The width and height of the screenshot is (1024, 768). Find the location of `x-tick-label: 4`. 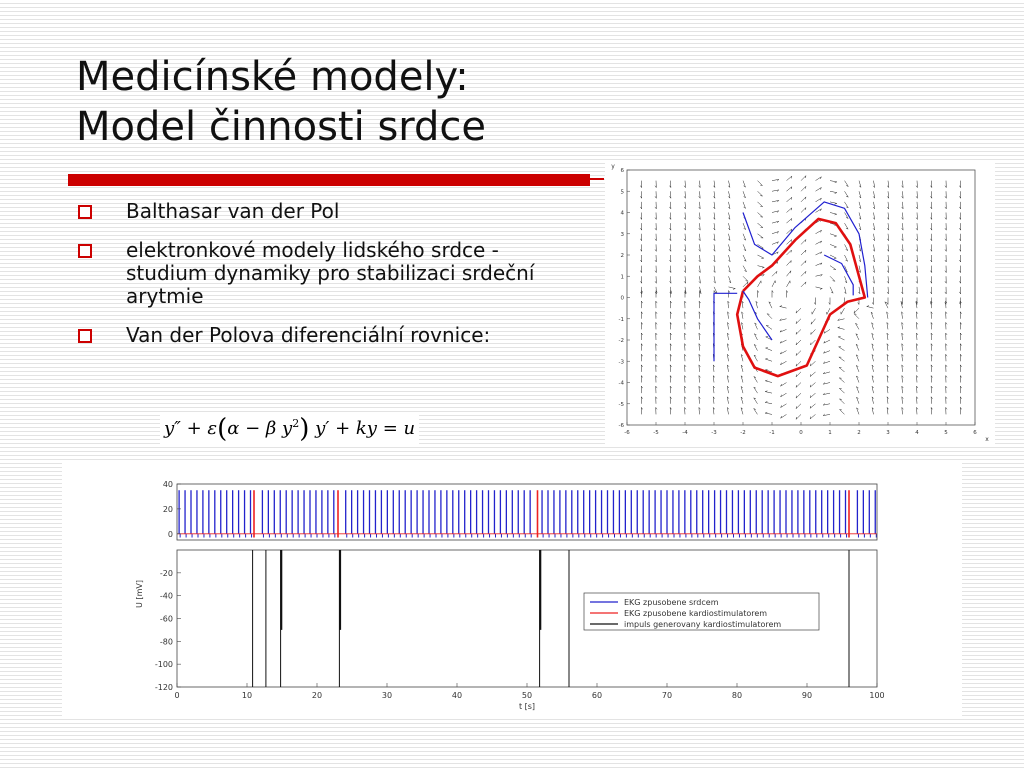

x-tick-label: 4 is located at coordinates (917, 433).